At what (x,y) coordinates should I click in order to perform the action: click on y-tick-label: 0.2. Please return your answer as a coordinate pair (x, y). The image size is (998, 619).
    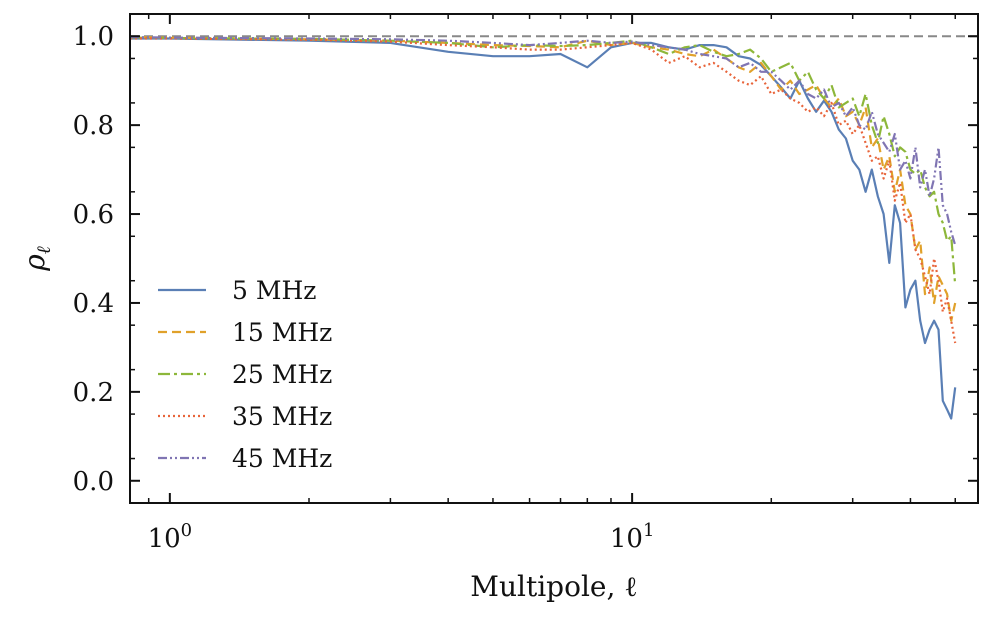
    Looking at the image, I should click on (93, 393).